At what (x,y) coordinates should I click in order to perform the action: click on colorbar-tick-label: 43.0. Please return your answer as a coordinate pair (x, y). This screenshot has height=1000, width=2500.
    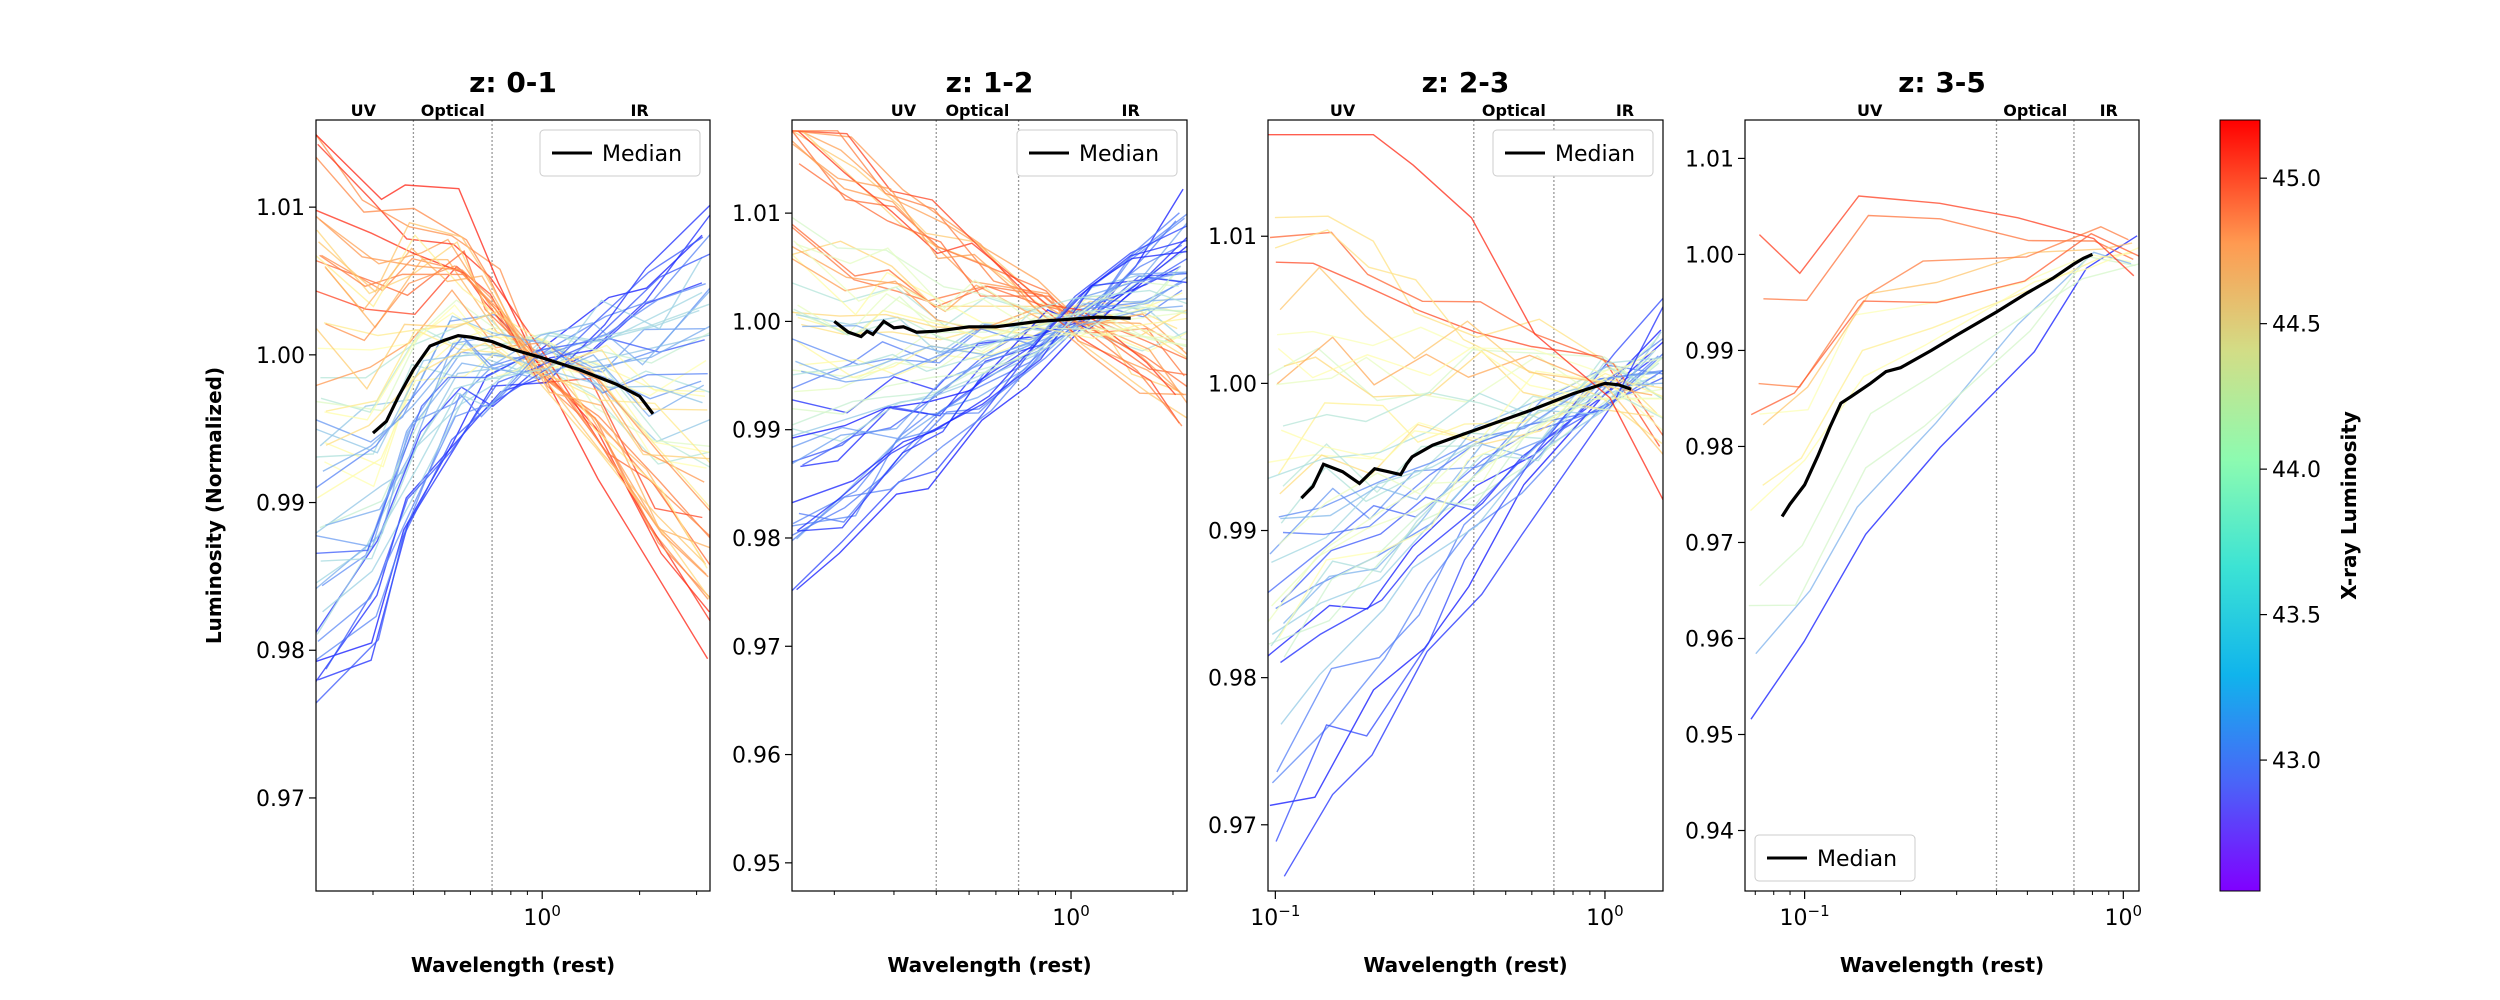
    Looking at the image, I should click on (2296, 761).